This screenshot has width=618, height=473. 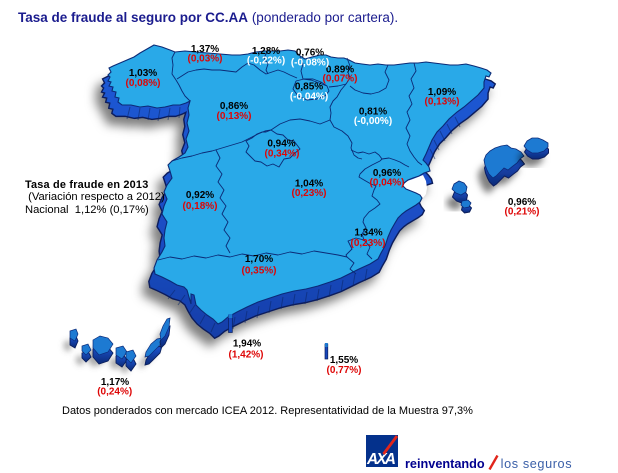 What do you see at coordinates (245, 355) in the screenshot?
I see `svg-text: (1,42%)` at bounding box center [245, 355].